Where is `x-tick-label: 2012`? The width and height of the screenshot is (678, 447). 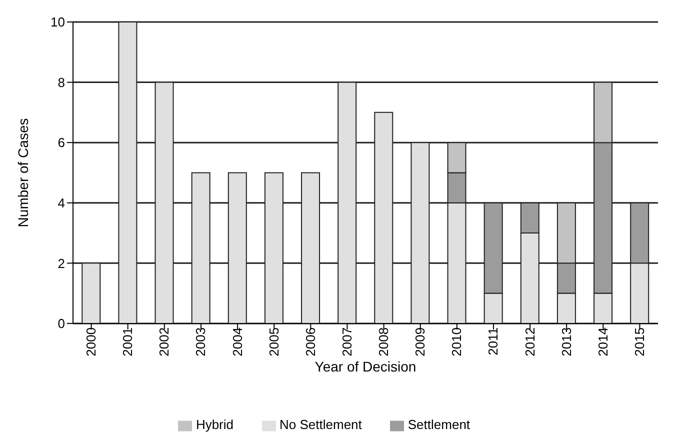
x-tick-label: 2012 is located at coordinates (530, 341).